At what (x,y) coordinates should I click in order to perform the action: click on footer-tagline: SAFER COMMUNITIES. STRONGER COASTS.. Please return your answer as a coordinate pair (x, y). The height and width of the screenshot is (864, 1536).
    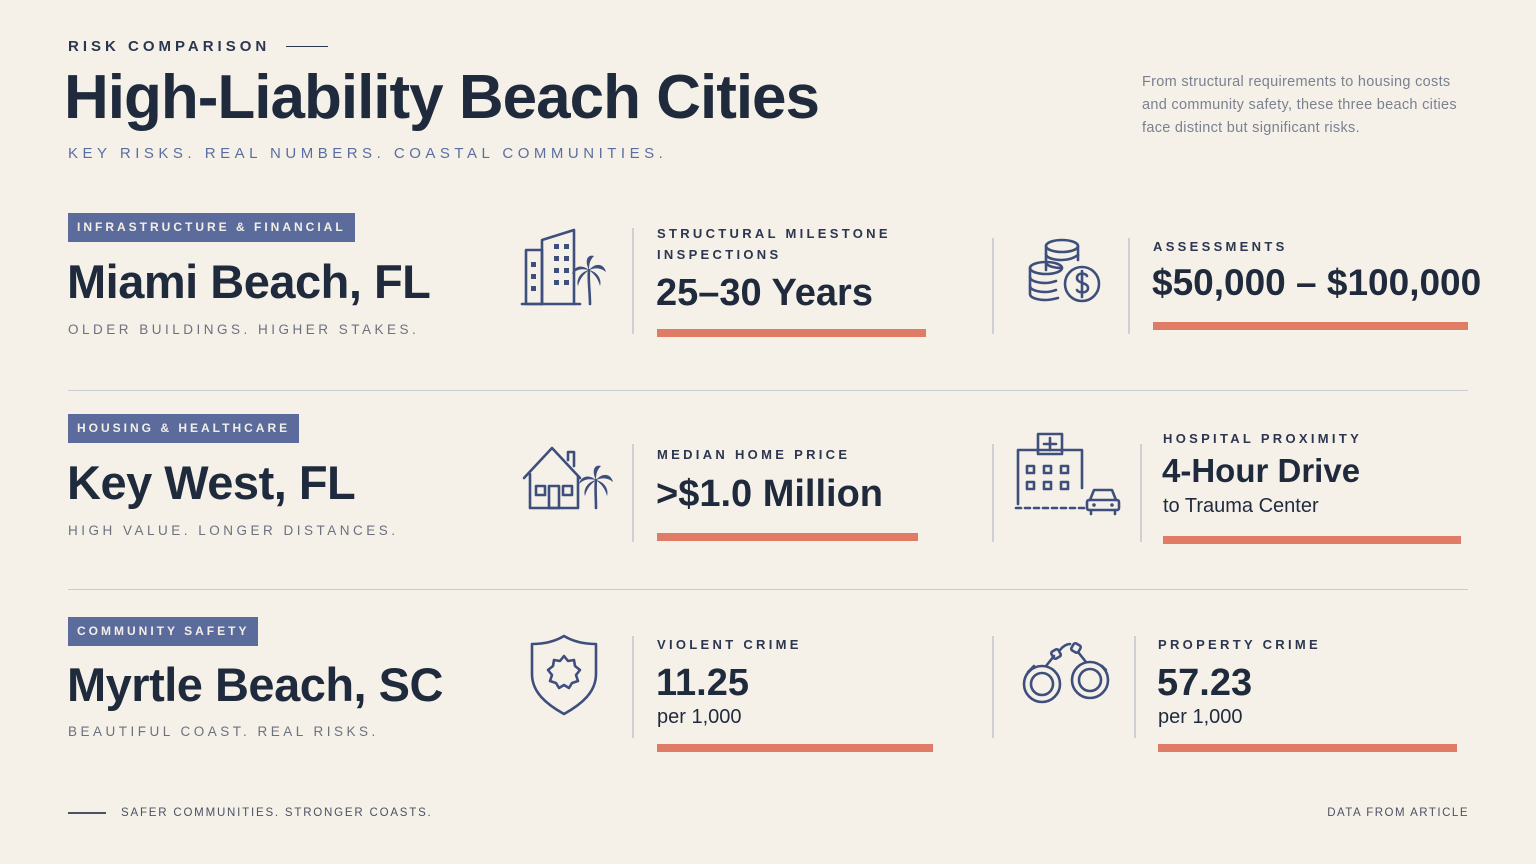
    Looking at the image, I should click on (250, 813).